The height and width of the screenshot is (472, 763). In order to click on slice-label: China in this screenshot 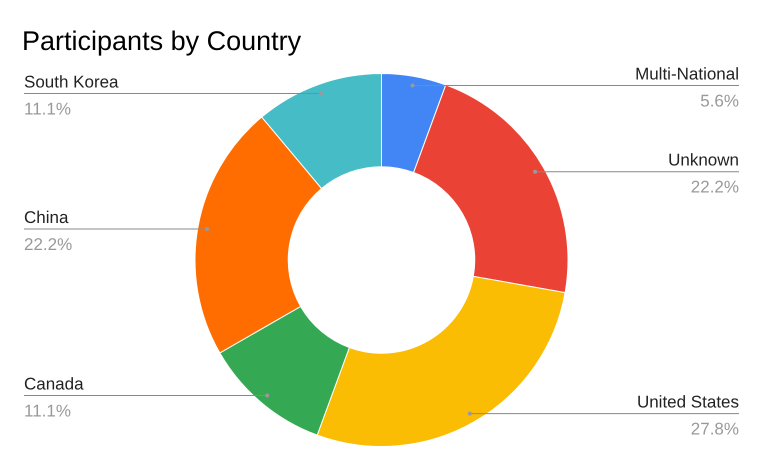, I will do `click(46, 217)`.